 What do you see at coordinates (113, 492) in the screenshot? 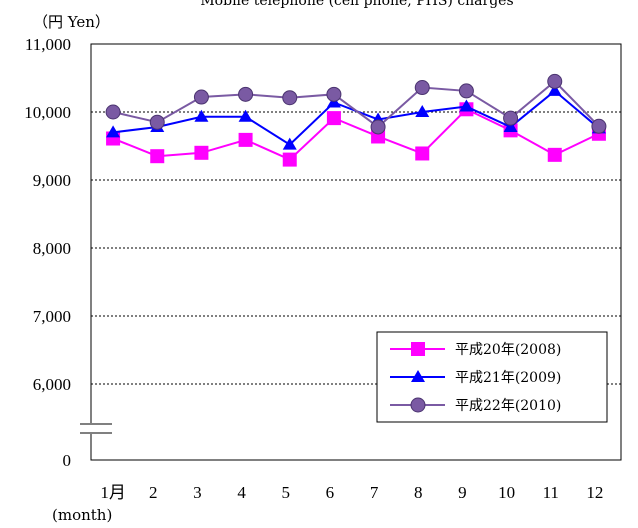
I see `x-tick-label: 1月` at bounding box center [113, 492].